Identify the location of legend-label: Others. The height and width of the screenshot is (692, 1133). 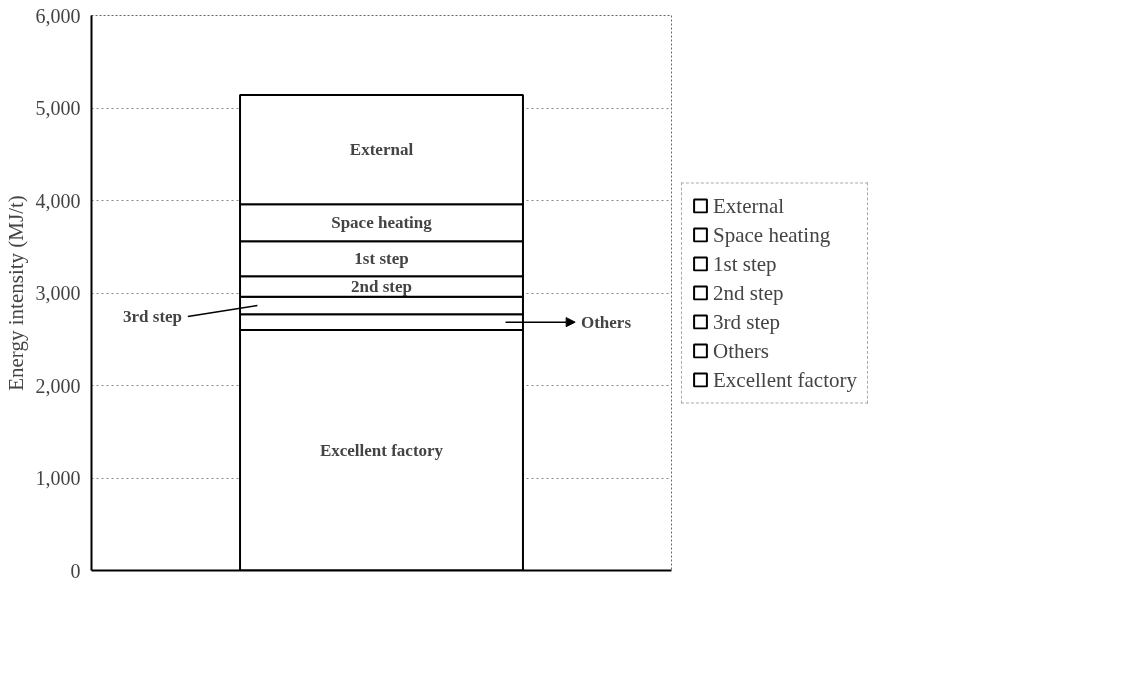
(606, 322).